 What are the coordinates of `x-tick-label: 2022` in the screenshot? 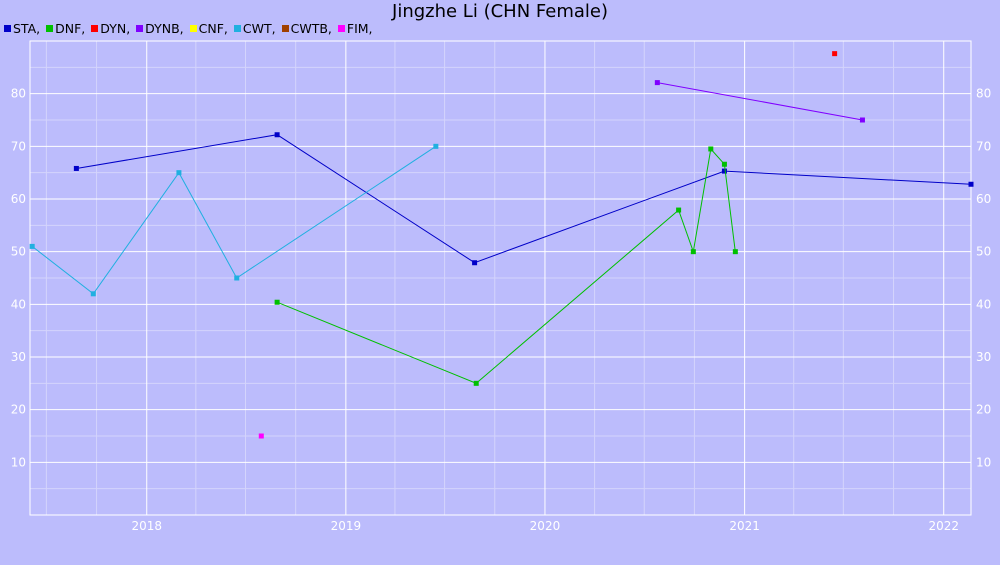 It's located at (943, 526).